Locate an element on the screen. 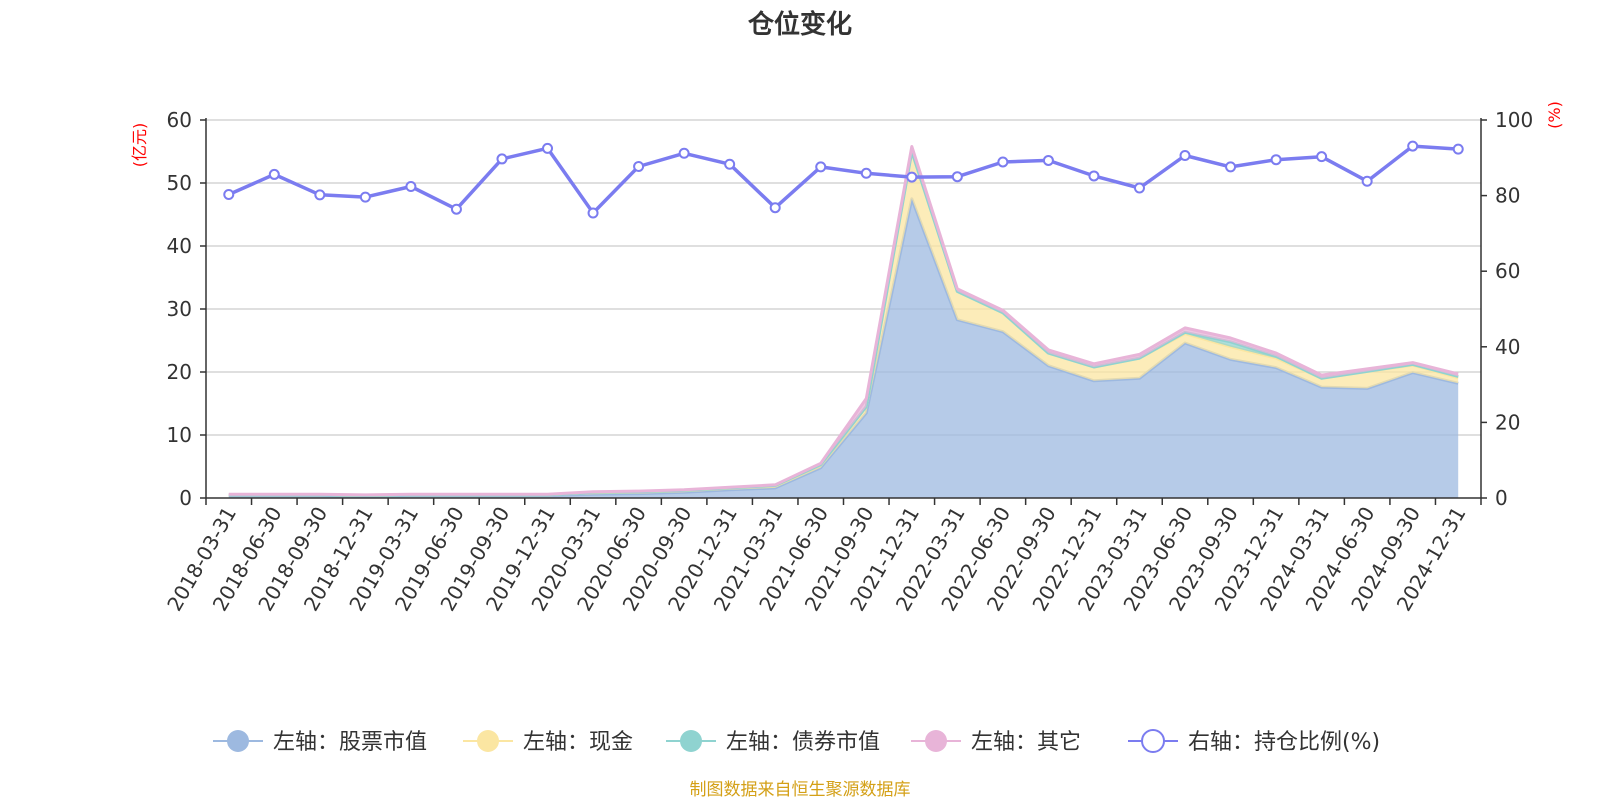 The width and height of the screenshot is (1600, 800). ratio-line-series is located at coordinates (843, 179).